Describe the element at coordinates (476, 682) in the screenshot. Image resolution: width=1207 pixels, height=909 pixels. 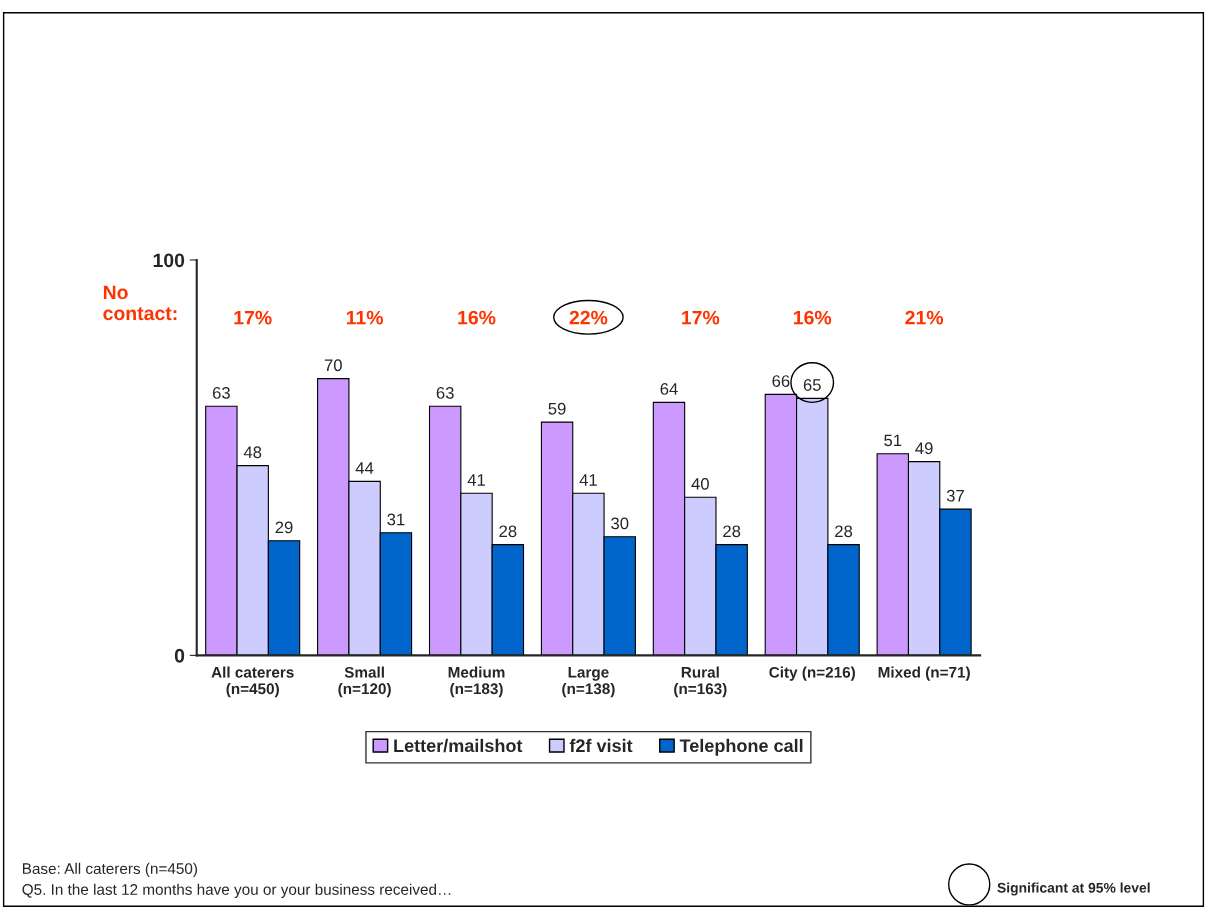
I see `x-tick-label: Medium (n=183)` at that location.